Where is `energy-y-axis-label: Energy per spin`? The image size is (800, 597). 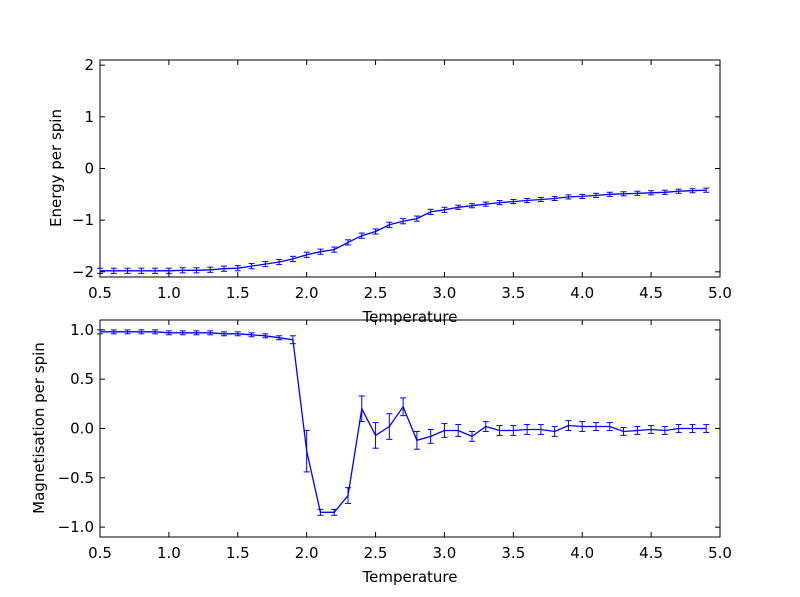 energy-y-axis-label: Energy per spin is located at coordinates (56, 168).